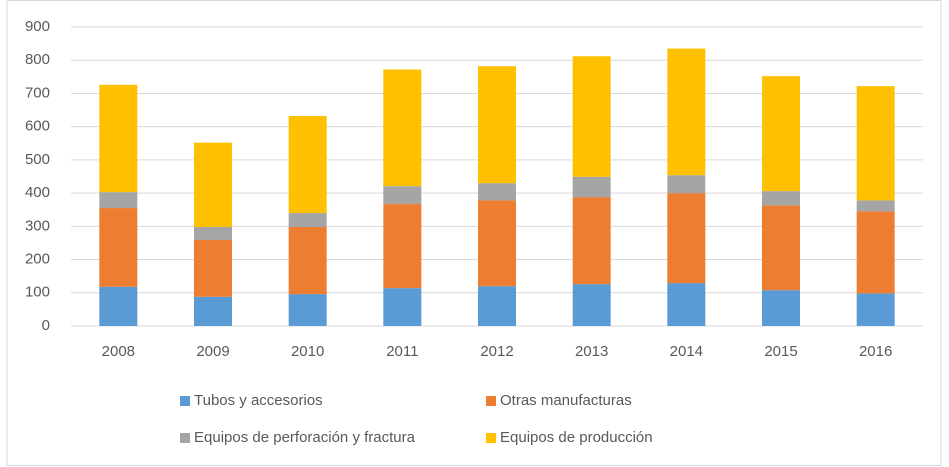  Describe the element at coordinates (37, 292) in the screenshot. I see `y-tick-label: 100` at that location.